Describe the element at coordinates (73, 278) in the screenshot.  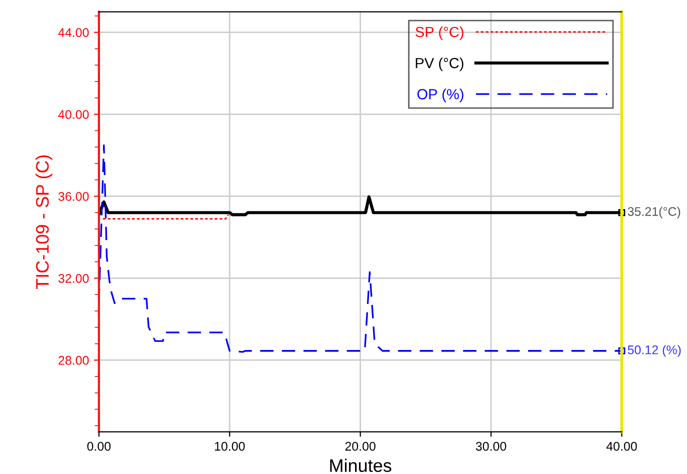
I see `y-tick-label: 32.00` at that location.